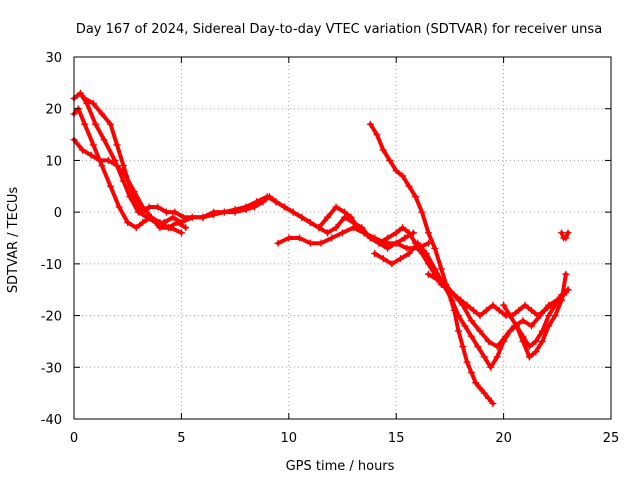 The image size is (640, 480). What do you see at coordinates (289, 438) in the screenshot?
I see `x-tick-label: 10` at bounding box center [289, 438].